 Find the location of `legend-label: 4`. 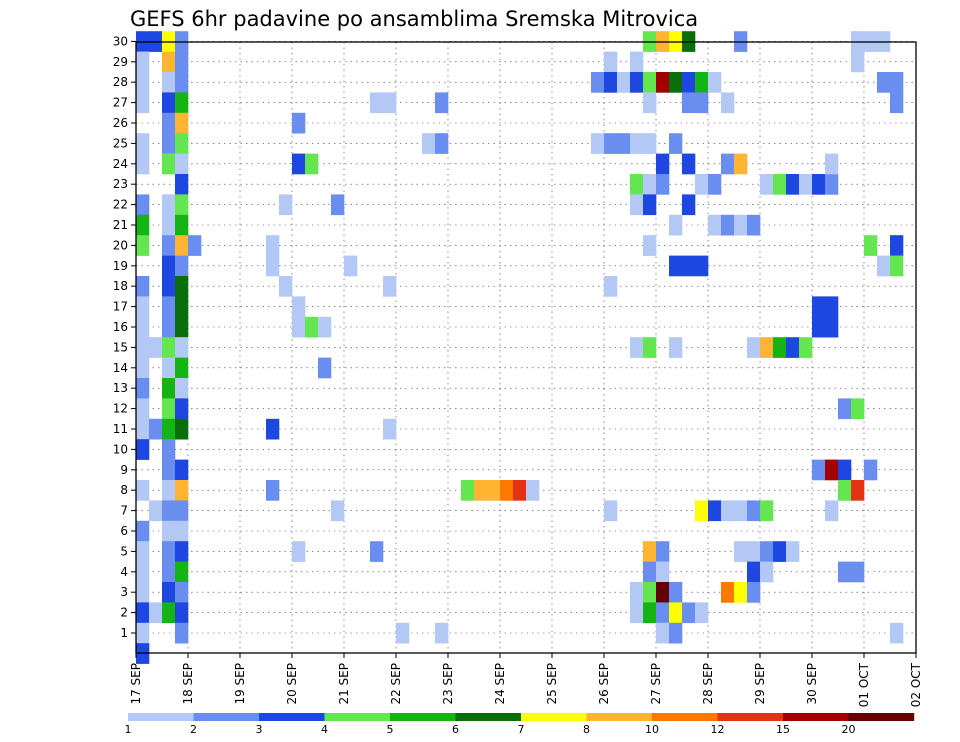

legend-label: 4 is located at coordinates (324, 729).